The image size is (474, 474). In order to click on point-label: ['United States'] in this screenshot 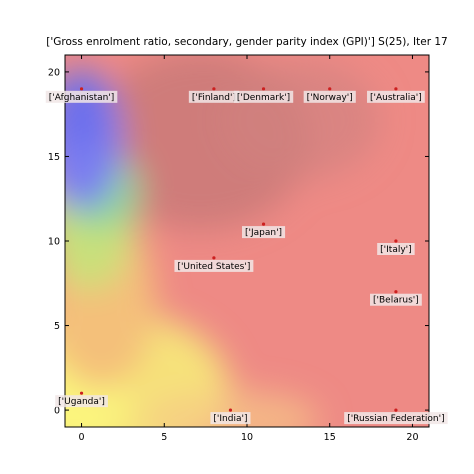, I will do `click(214, 265)`.